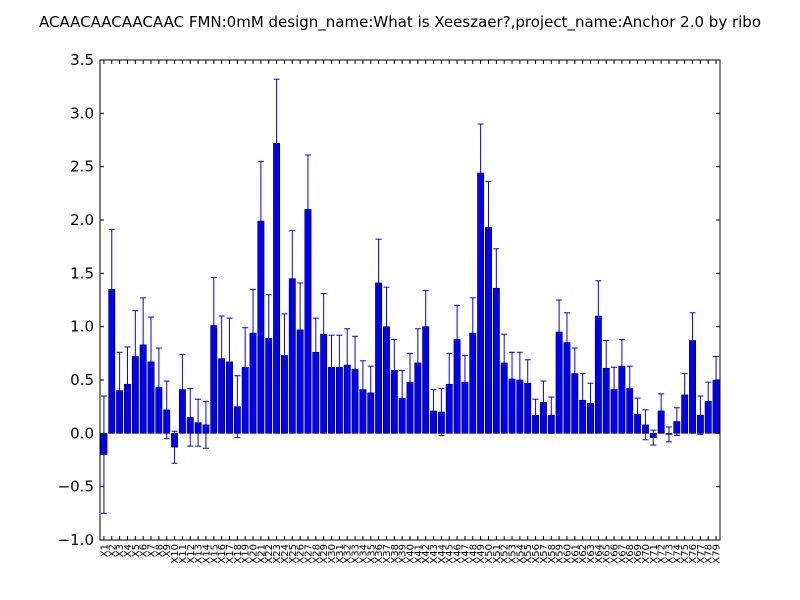  Describe the element at coordinates (497, 554) in the screenshot. I see `x-tick-label: X51` at that location.